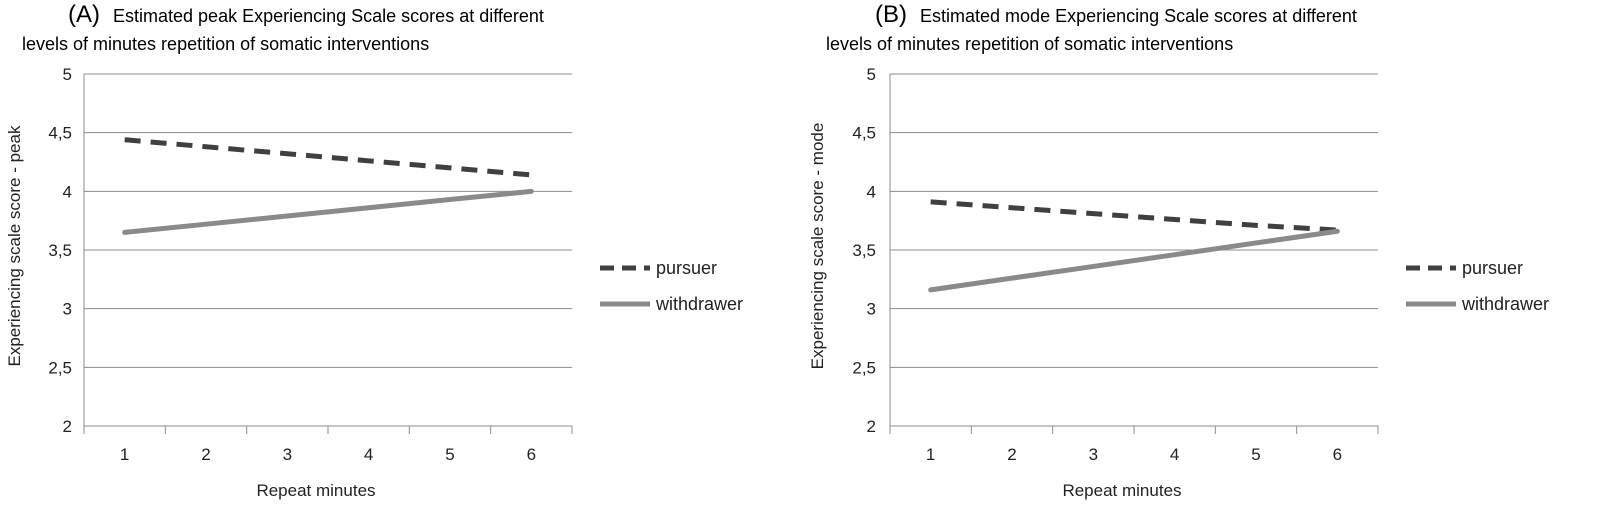  Describe the element at coordinates (84, 14) in the screenshot. I see `panel-a-label: (A)` at that location.